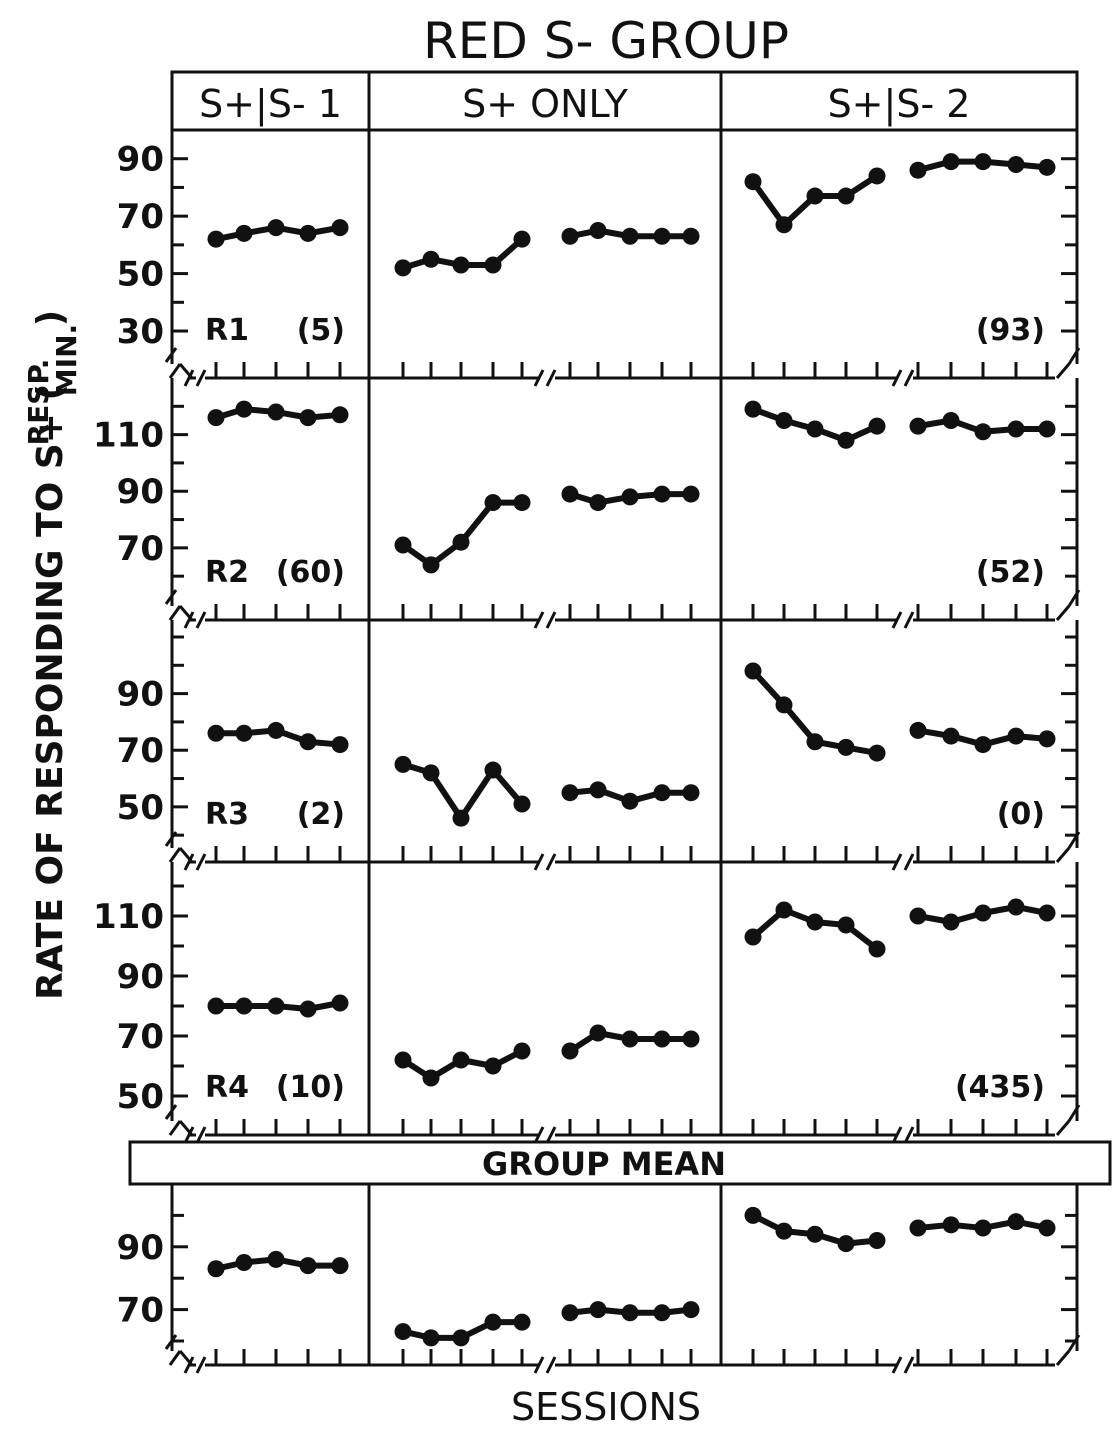 This screenshot has width=1120, height=1435. I want to click on chart-title: RED S- GROUP, so click(606, 41).